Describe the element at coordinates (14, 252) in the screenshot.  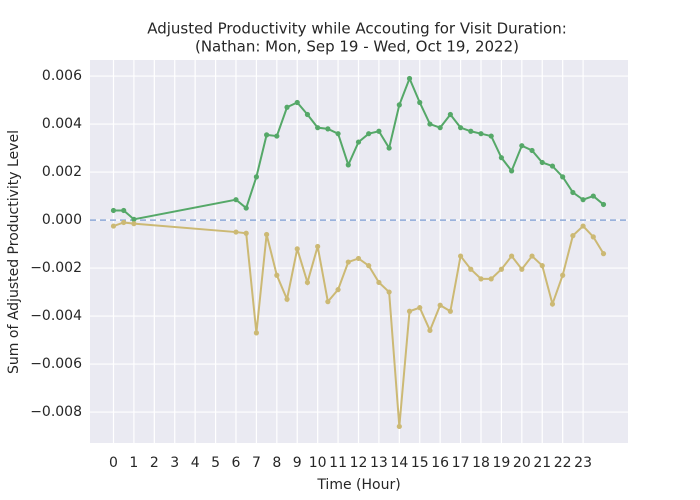
I see `y-axis-label: Sum of Adjusted Productivity Level` at that location.